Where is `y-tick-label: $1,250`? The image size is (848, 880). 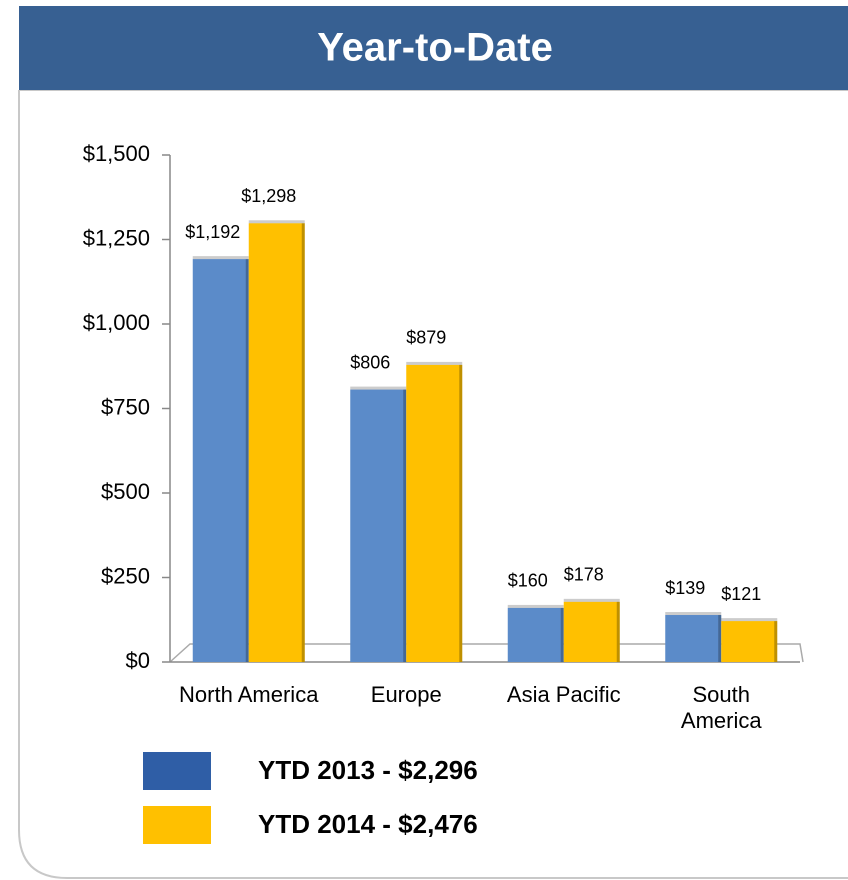
y-tick-label: $1,250 is located at coordinates (116, 237).